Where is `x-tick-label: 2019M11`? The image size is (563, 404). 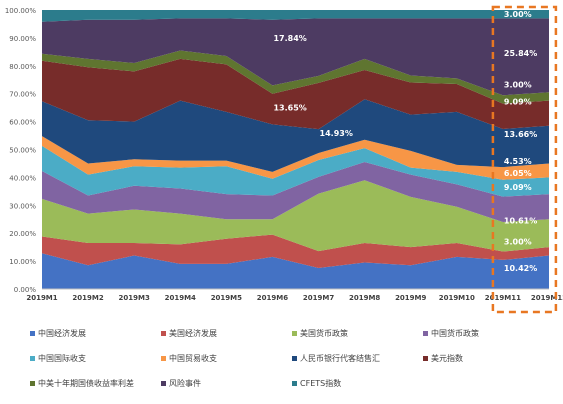 x-tick-label: 2019M11 is located at coordinates (503, 298).